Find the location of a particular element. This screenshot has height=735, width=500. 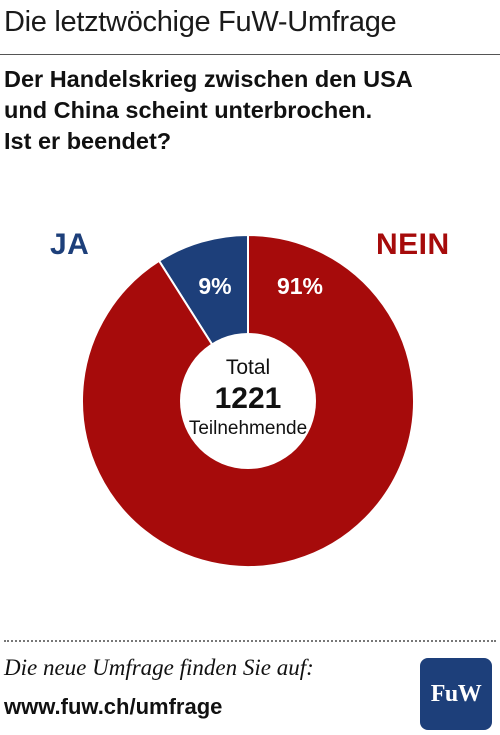

center-total-value: 1221 is located at coordinates (248, 398).